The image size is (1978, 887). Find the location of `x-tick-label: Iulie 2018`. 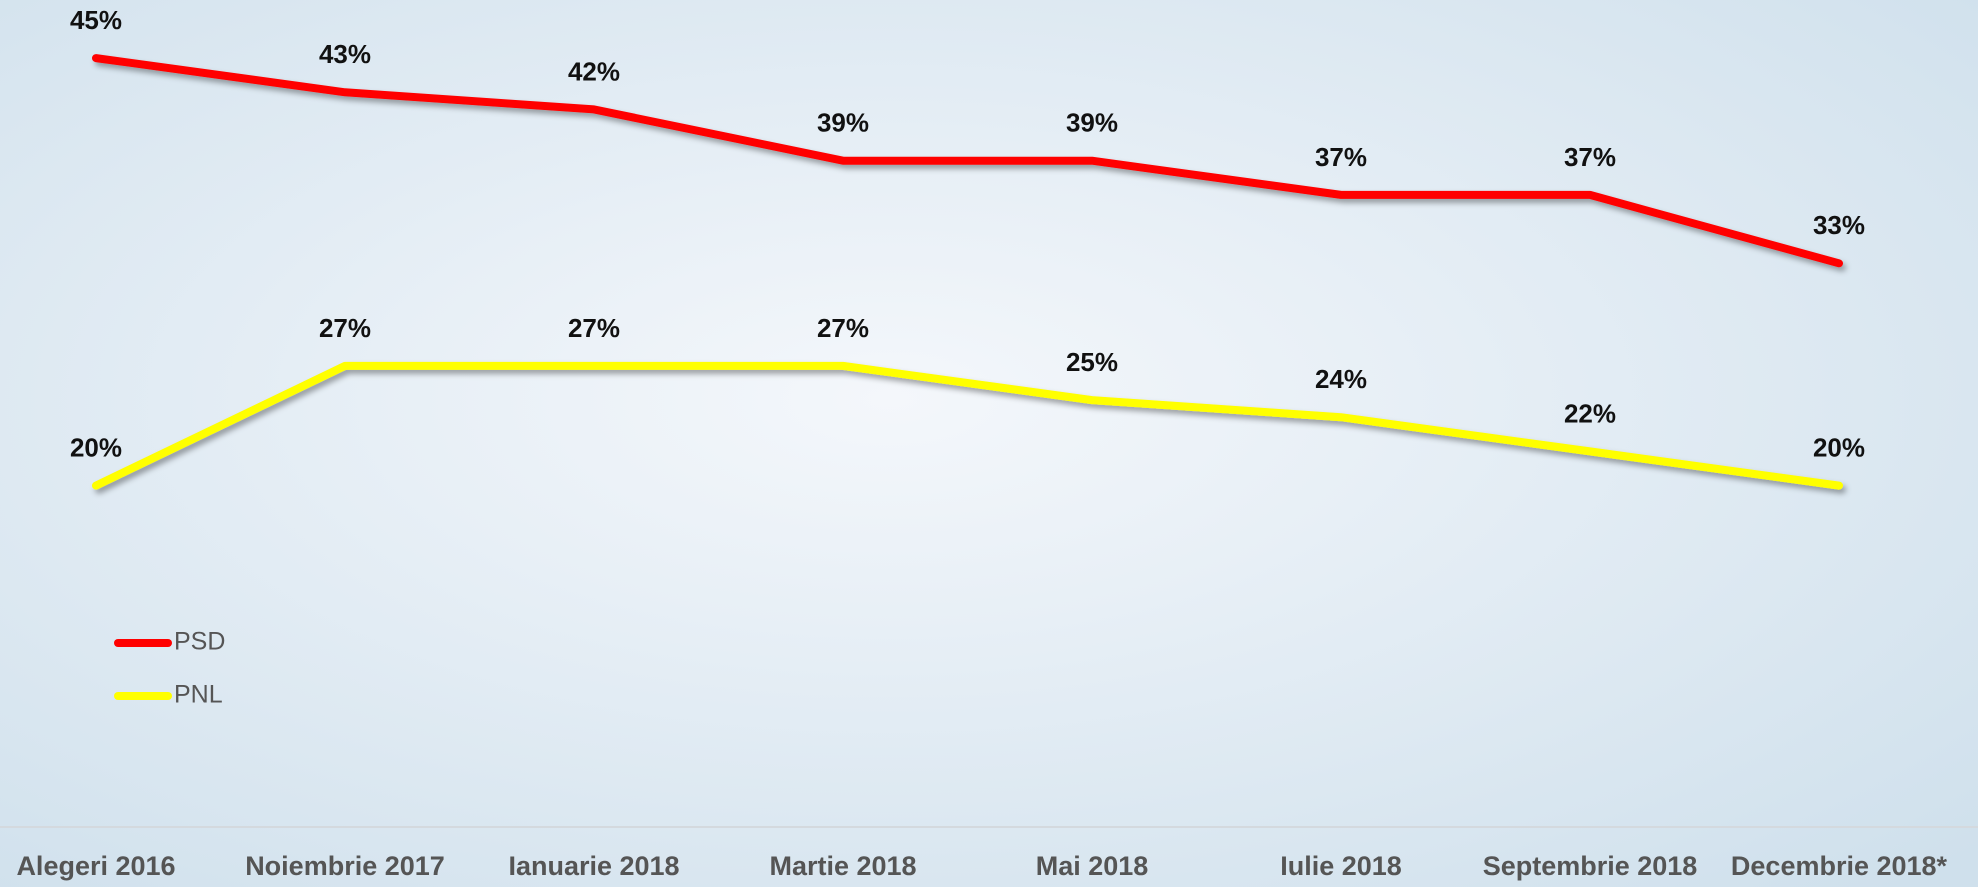

x-tick-label: Iulie 2018 is located at coordinates (1341, 866).